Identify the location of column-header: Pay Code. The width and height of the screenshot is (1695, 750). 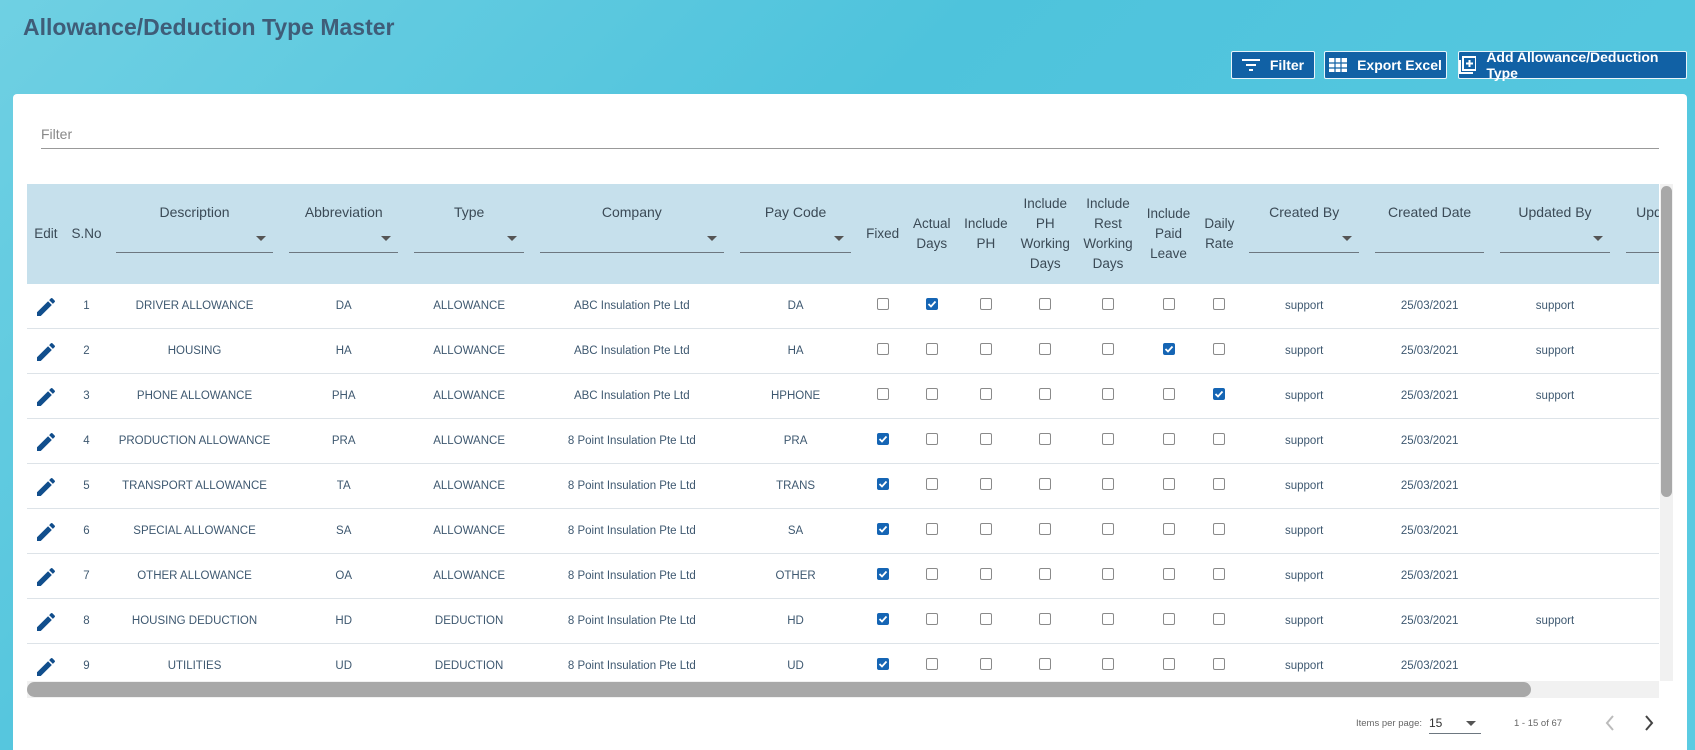
(796, 212).